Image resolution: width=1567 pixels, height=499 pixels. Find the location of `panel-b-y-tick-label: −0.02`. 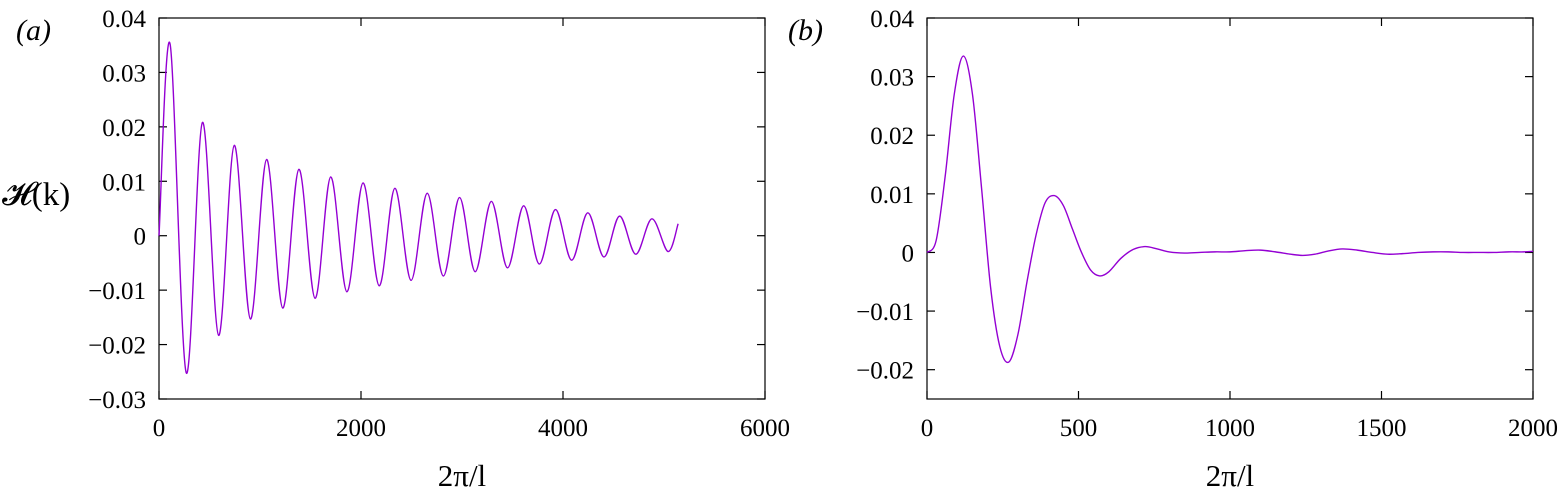

panel-b-y-tick-label: −0.02 is located at coordinates (885, 371).